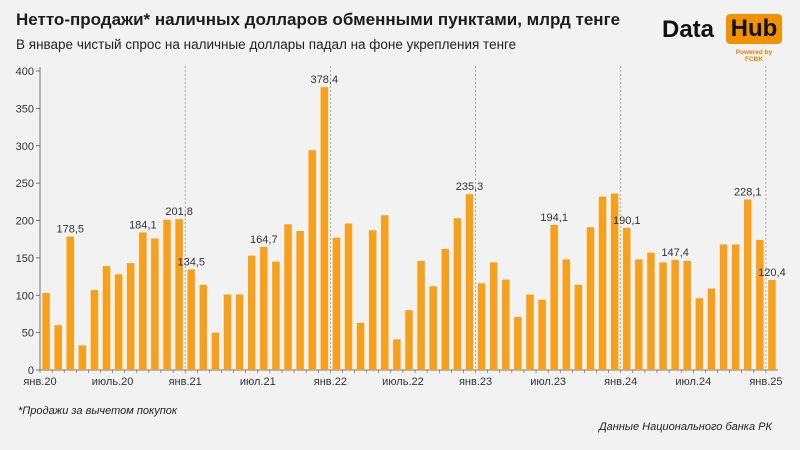 Image resolution: width=800 pixels, height=450 pixels. Describe the element at coordinates (25, 72) in the screenshot. I see `y-tick-label: 400` at that location.